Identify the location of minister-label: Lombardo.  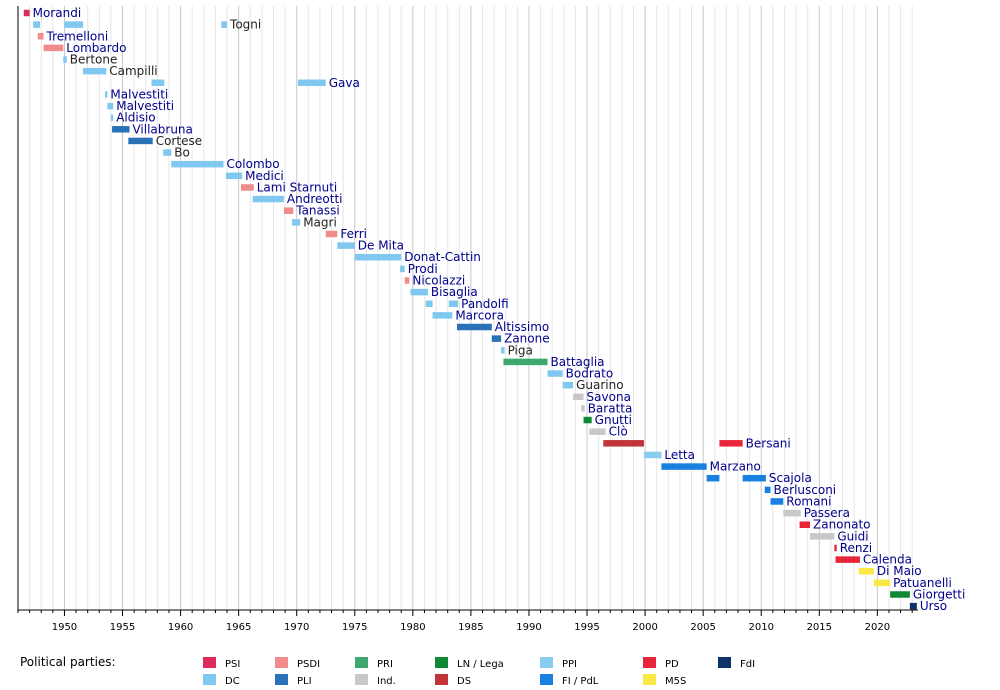
(96, 48).